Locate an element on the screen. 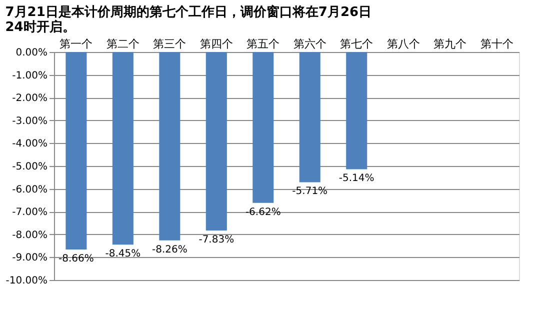 This screenshot has width=555, height=331. x-tick-label: 第七个 is located at coordinates (357, 44).